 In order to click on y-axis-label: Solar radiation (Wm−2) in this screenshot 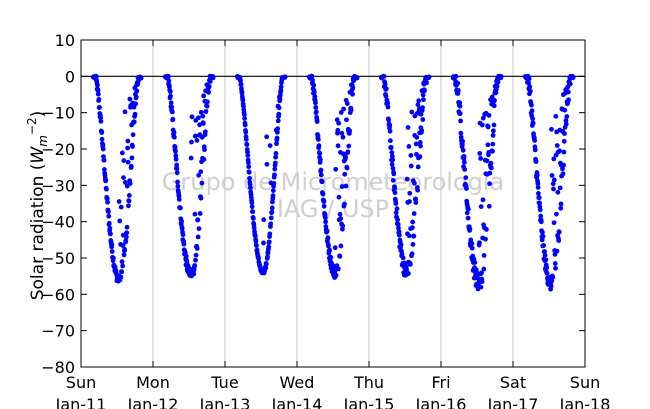, I will do `click(37, 206)`.